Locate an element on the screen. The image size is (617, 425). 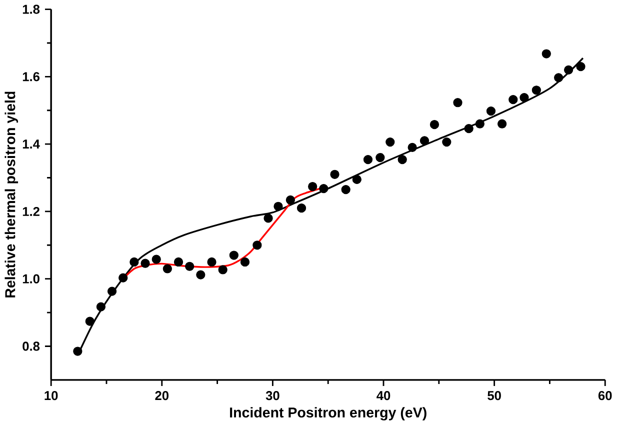
y-tick-label: 1.4 is located at coordinates (31, 144).